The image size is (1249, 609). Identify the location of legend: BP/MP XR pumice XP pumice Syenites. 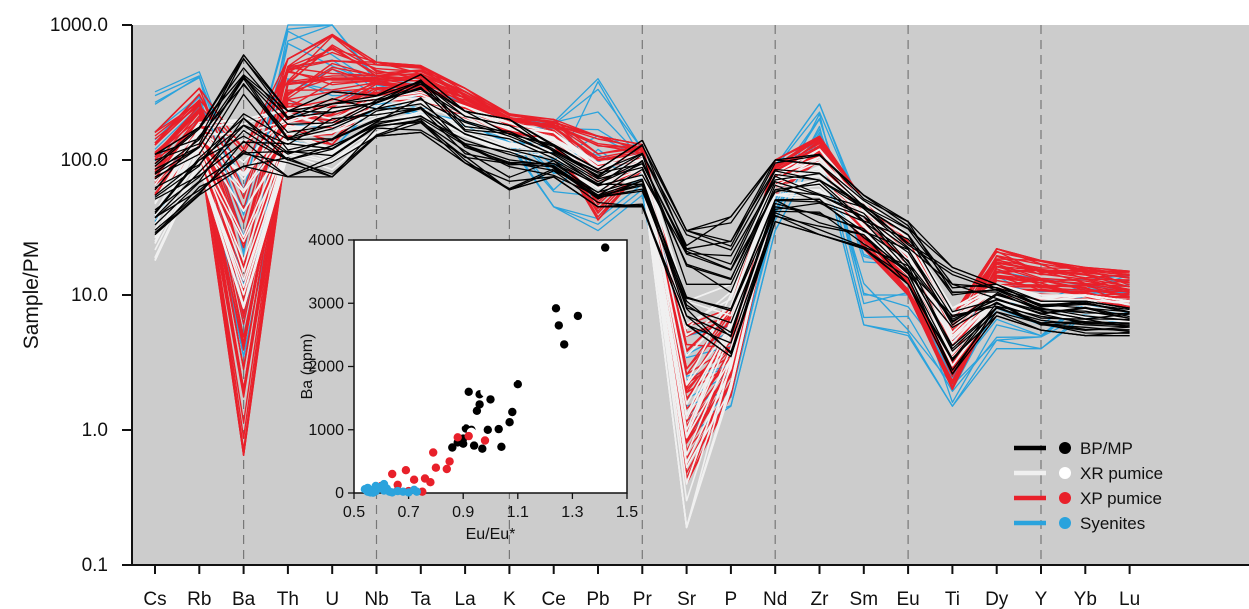
(1088, 486).